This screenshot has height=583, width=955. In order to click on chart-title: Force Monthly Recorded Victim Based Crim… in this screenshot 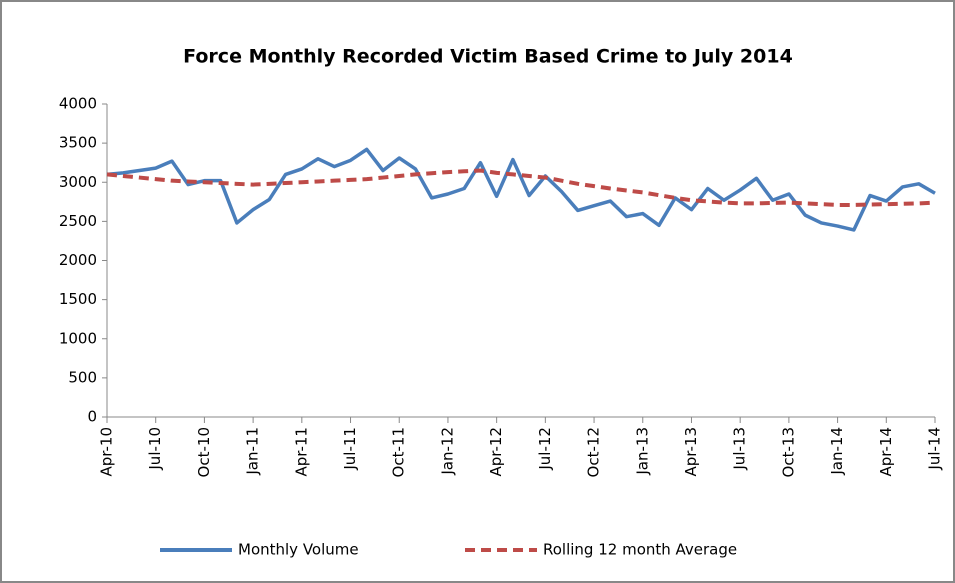, I will do `click(488, 57)`.